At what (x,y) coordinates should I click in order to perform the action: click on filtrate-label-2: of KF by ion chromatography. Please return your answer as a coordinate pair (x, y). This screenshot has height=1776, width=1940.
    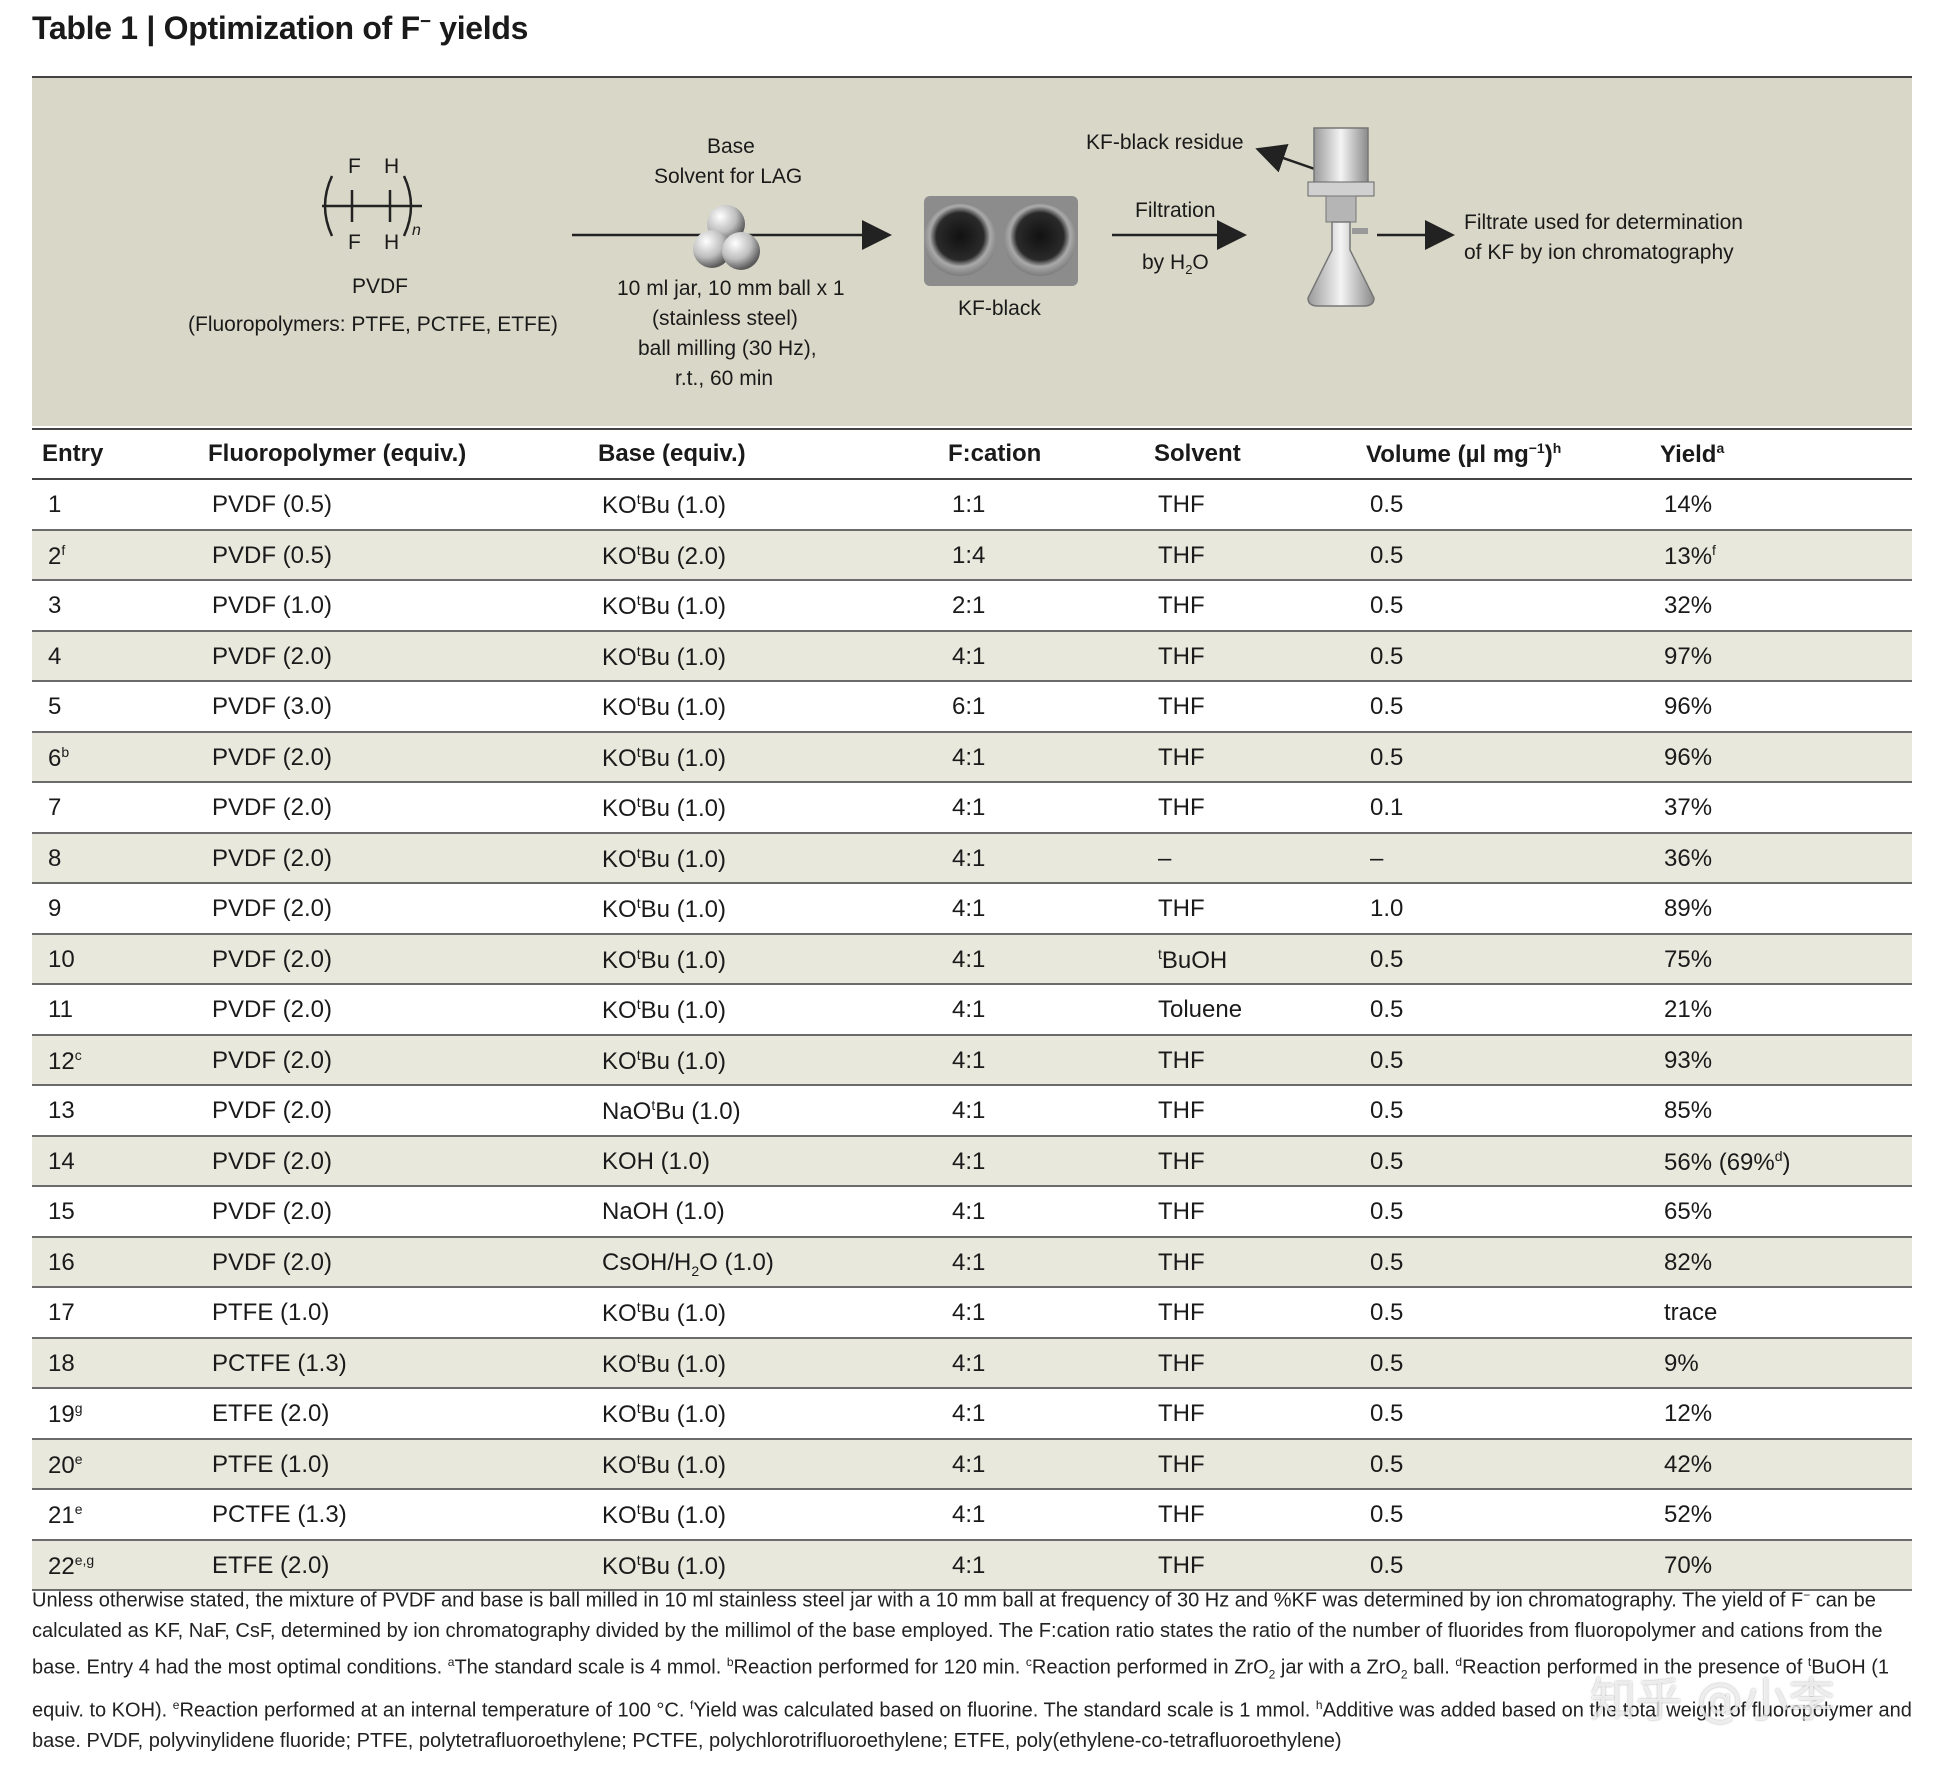
    Looking at the image, I should click on (1599, 252).